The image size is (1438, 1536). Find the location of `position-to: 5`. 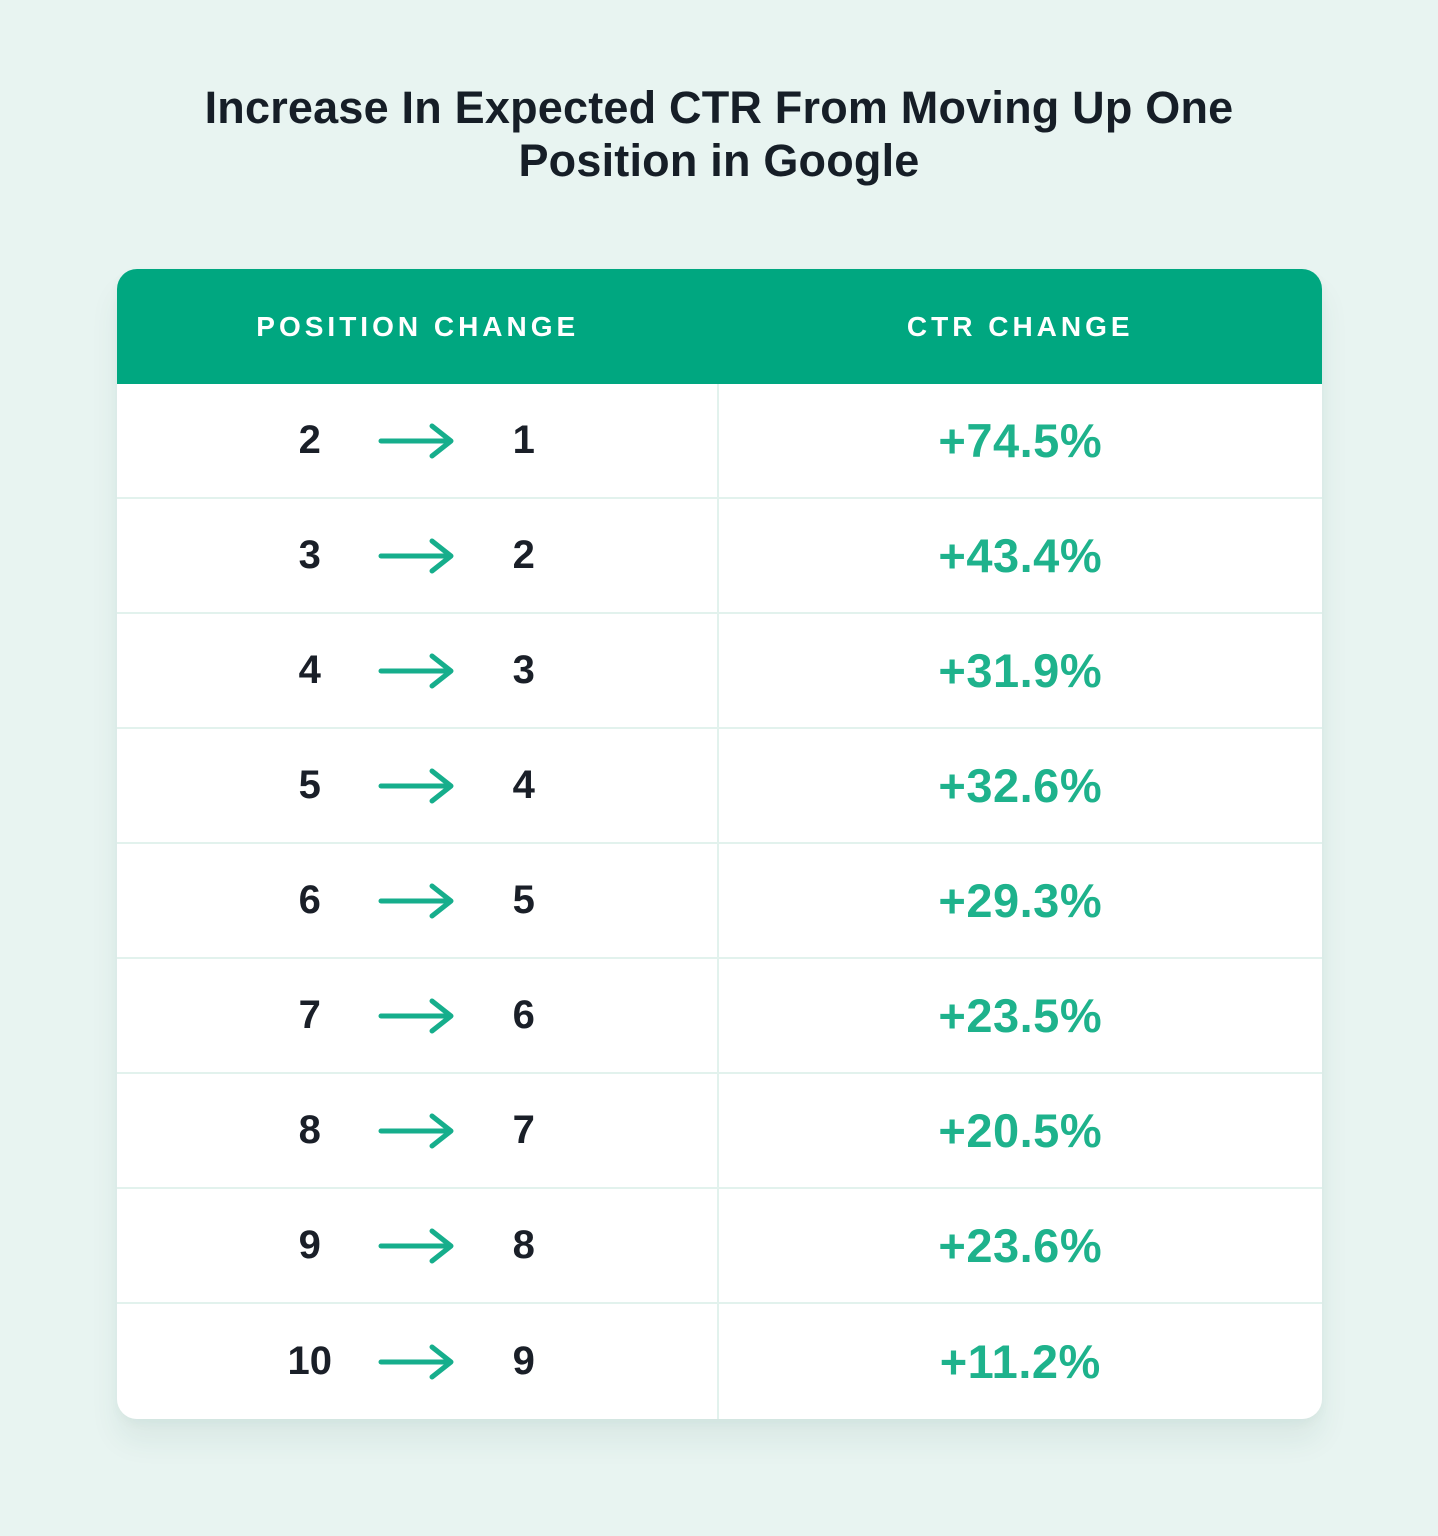

position-to: 5 is located at coordinates (523, 900).